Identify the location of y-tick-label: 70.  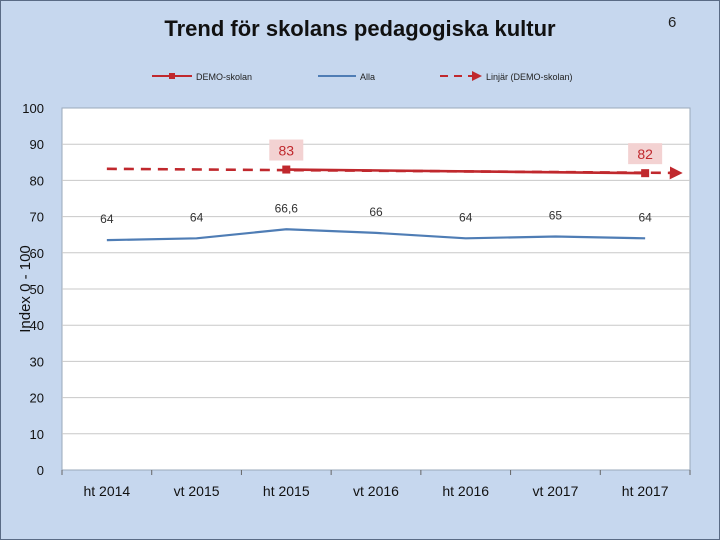
(37, 217).